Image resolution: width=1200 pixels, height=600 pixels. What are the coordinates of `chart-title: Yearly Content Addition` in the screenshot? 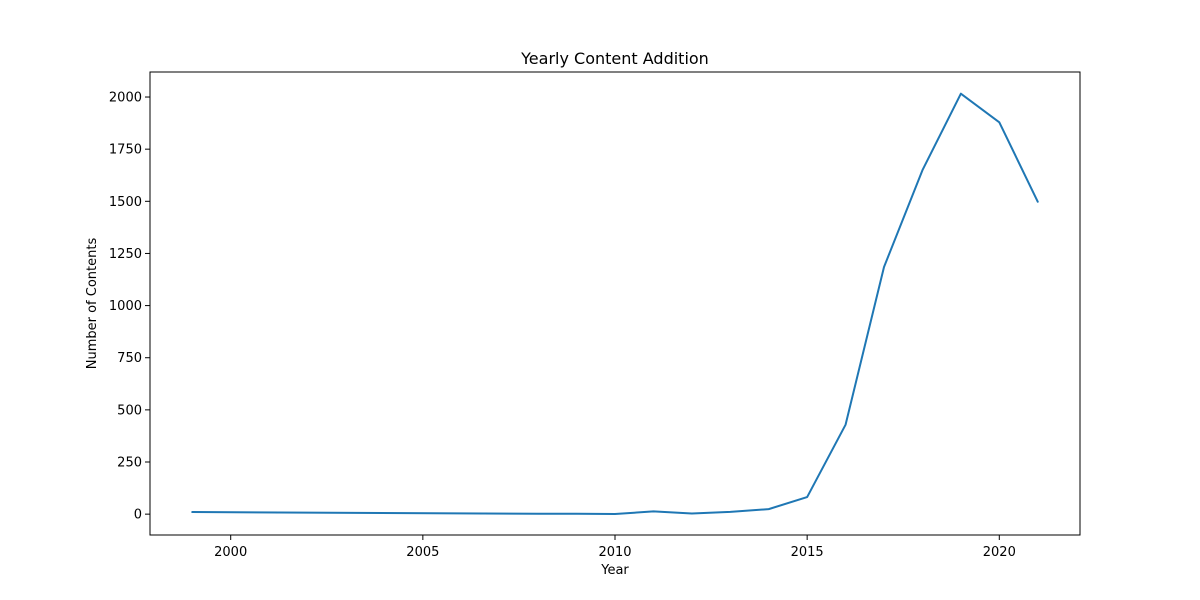 It's located at (614, 58).